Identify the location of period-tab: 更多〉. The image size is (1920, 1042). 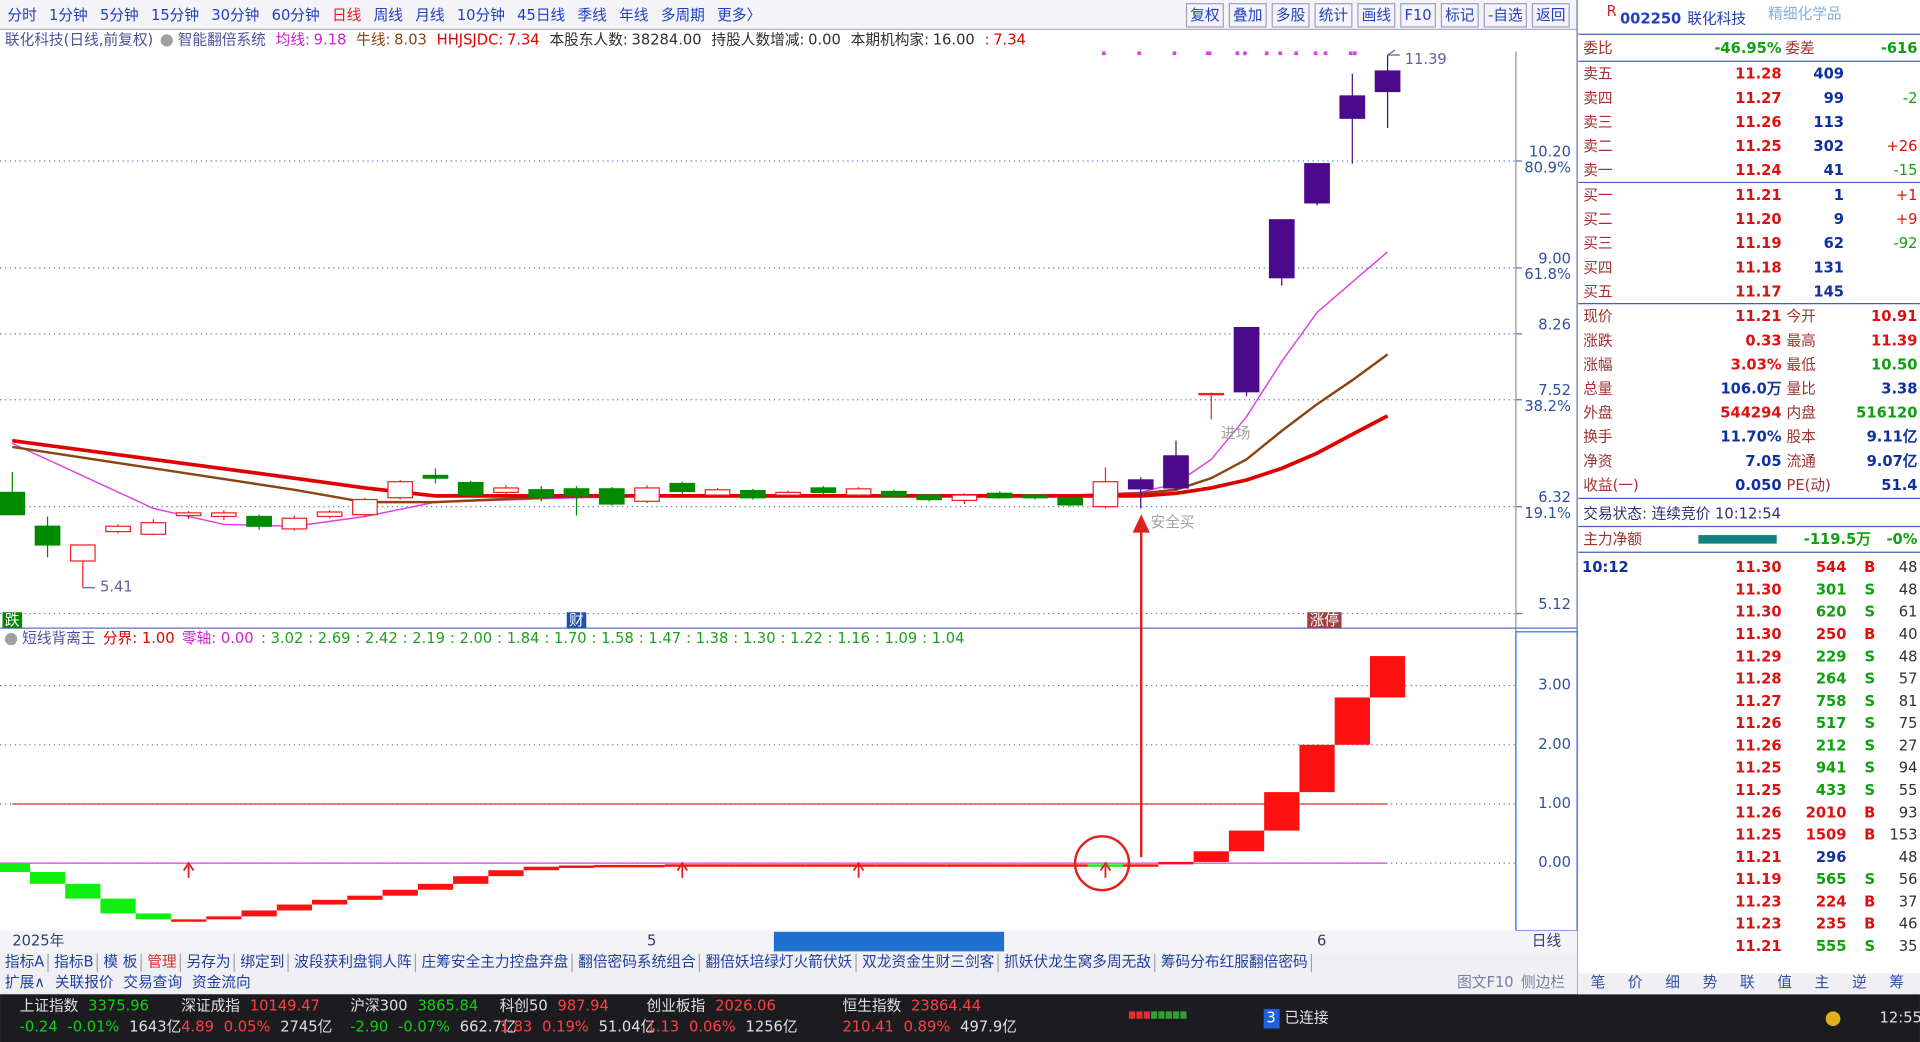
(739, 15).